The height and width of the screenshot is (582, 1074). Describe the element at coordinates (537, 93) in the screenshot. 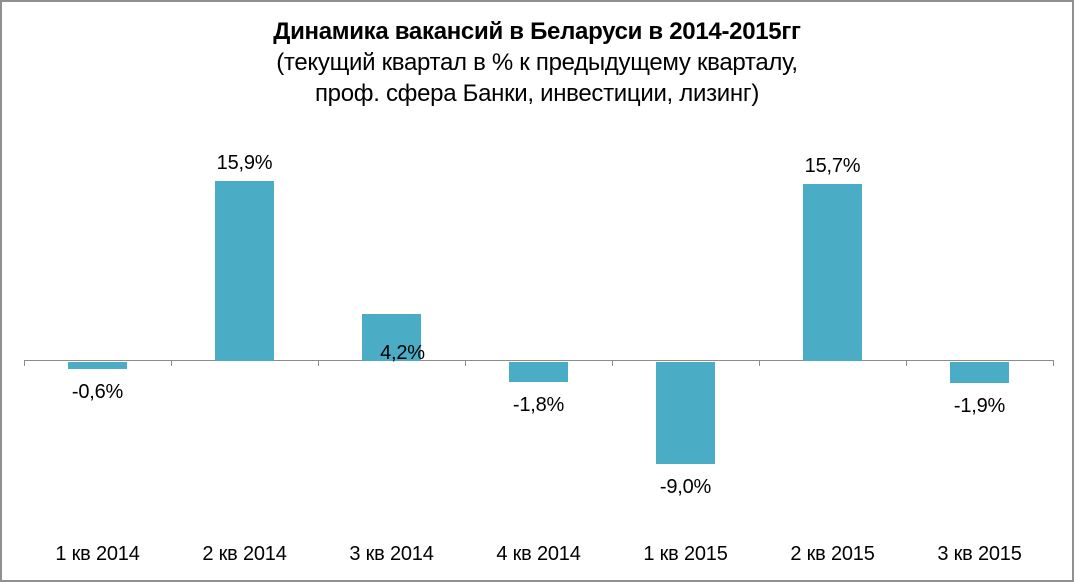

I see `chart-subtitle-line-2: проф. сфера Банки, инвестиции, лизинг)` at that location.